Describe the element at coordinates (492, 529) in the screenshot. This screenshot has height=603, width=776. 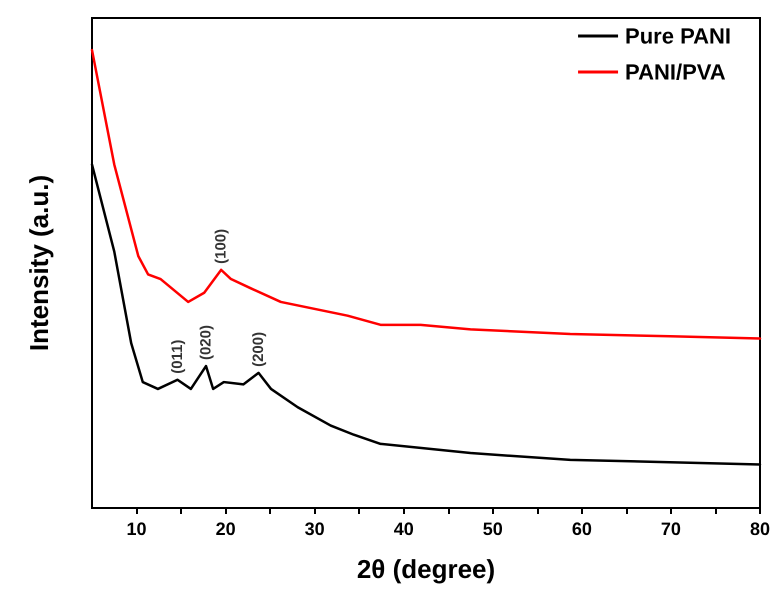
I see `x-tick-label: 50` at that location.